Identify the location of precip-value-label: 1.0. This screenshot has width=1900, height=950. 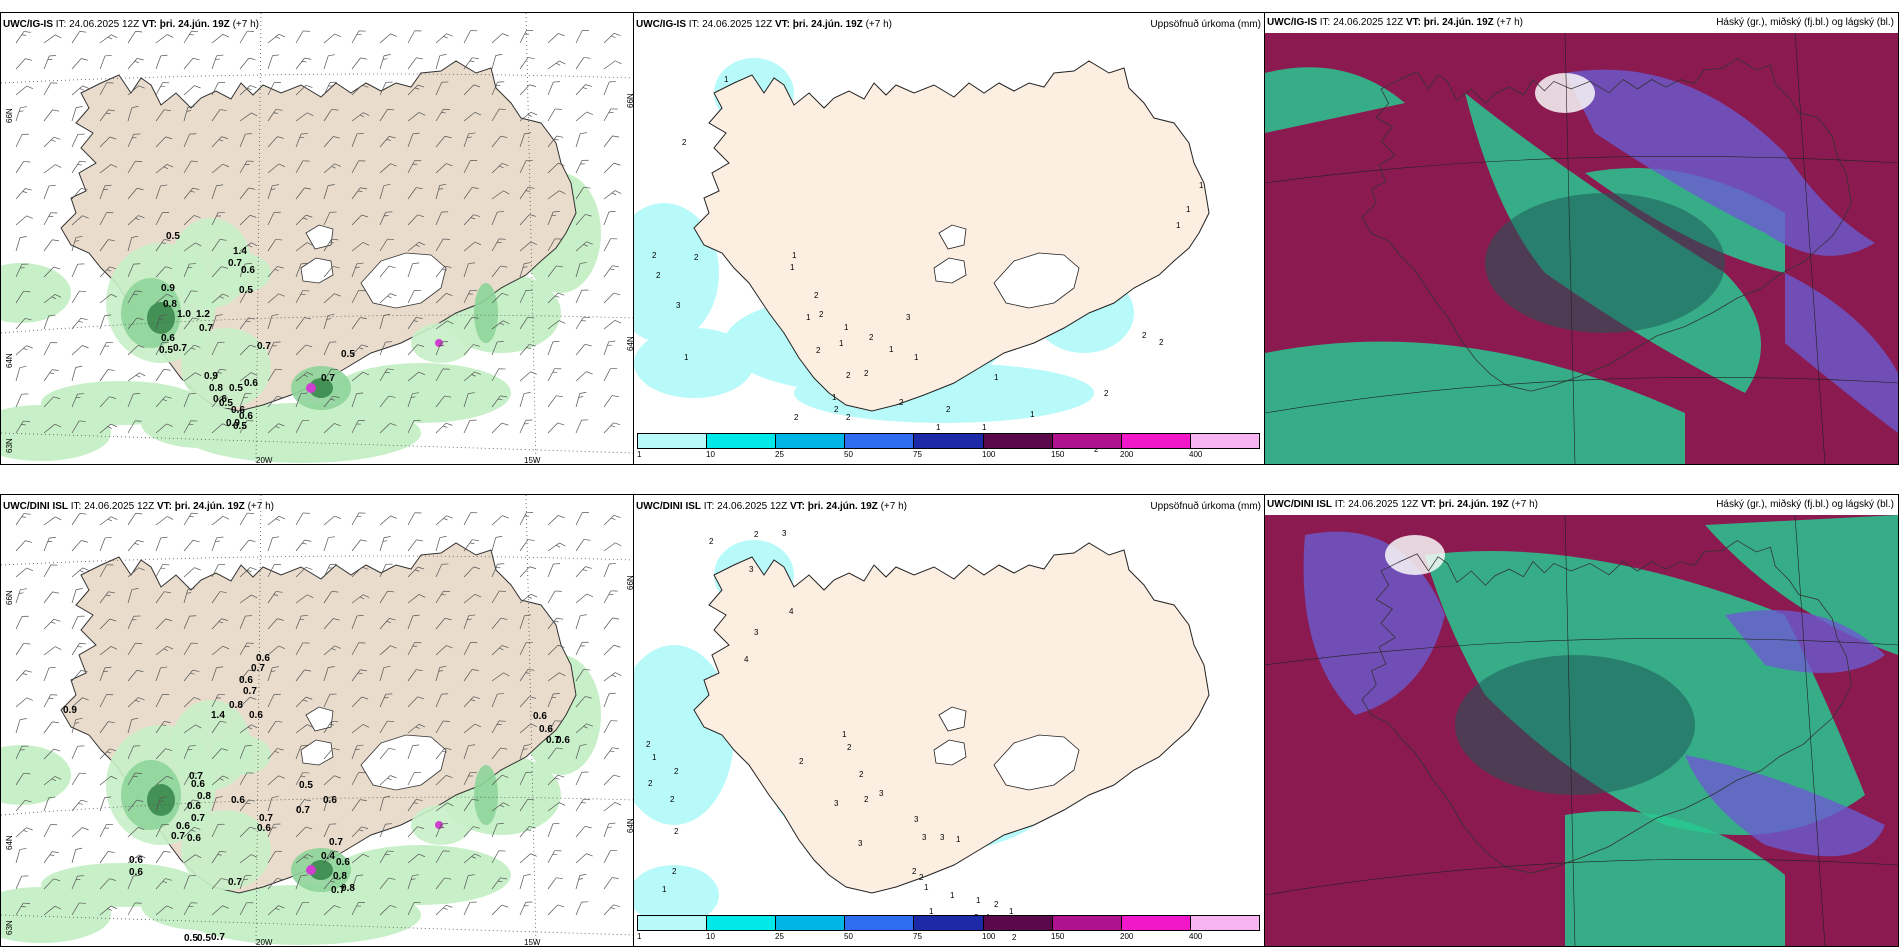
(184, 314).